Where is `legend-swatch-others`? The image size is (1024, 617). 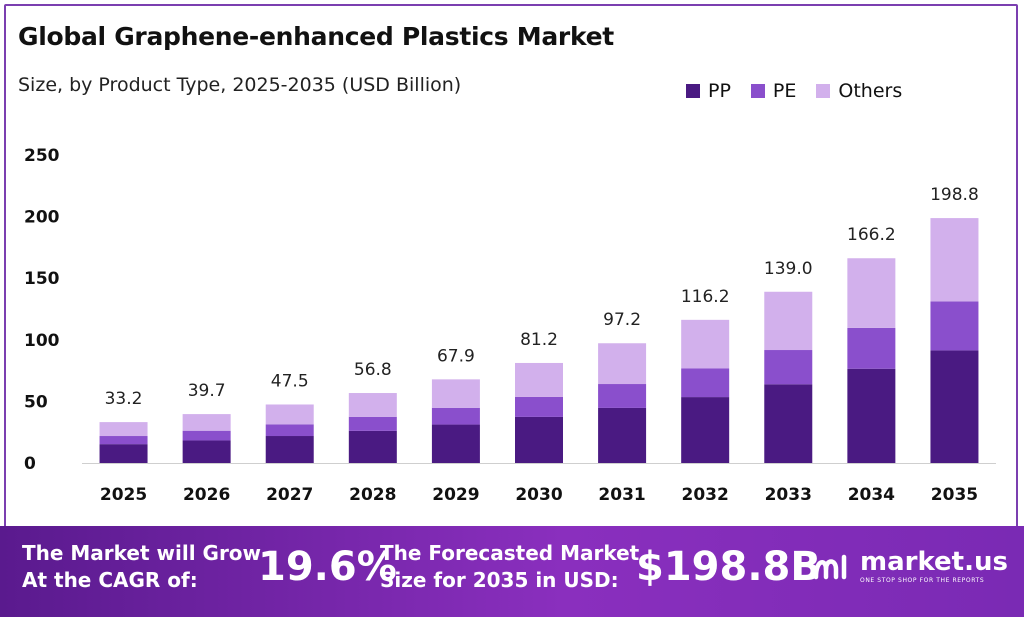
legend-swatch-others is located at coordinates (823, 91).